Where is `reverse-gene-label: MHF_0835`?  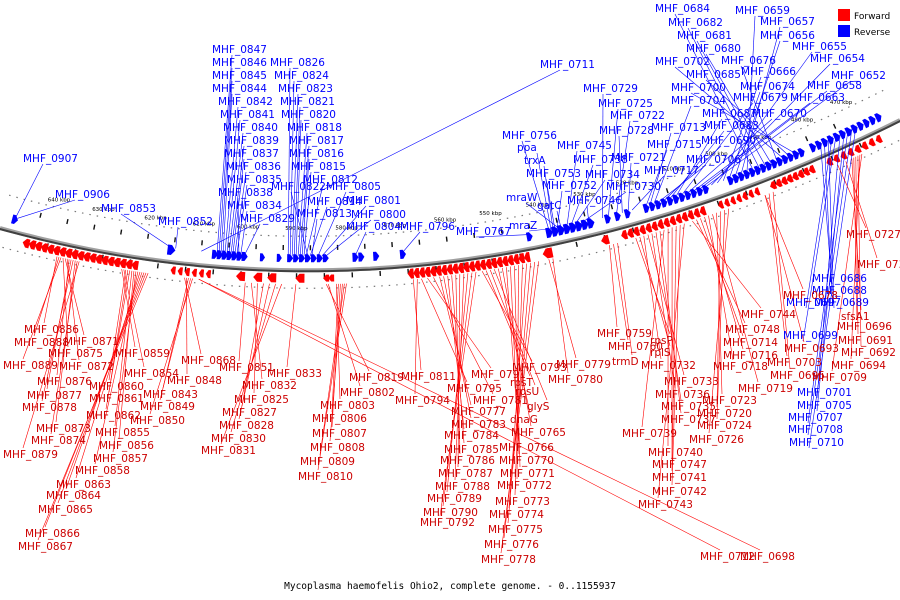
reverse-gene-label: MHF_0835 is located at coordinates (254, 180).